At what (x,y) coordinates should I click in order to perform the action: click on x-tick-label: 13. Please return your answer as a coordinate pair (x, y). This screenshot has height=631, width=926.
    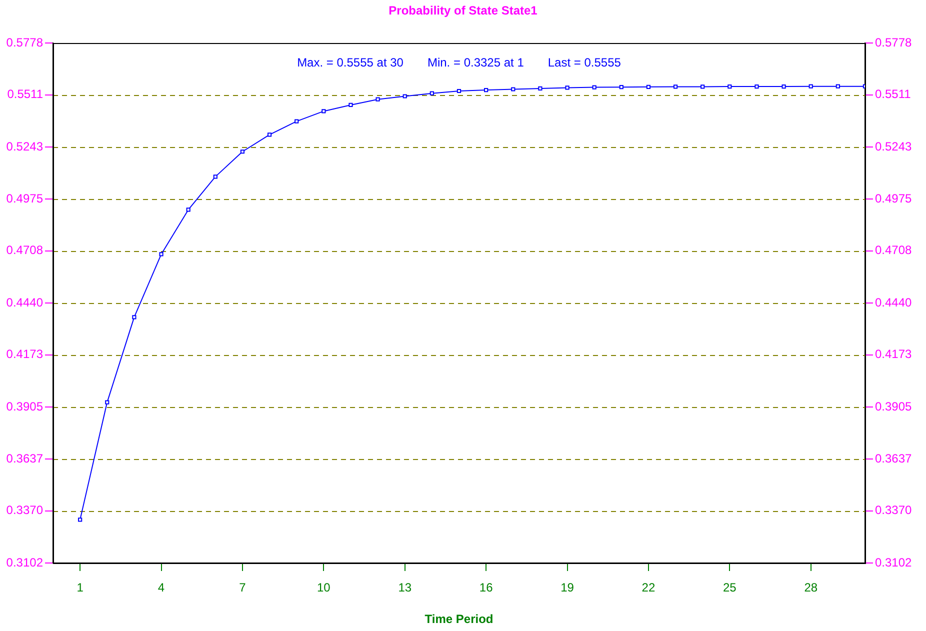
    Looking at the image, I should click on (405, 587).